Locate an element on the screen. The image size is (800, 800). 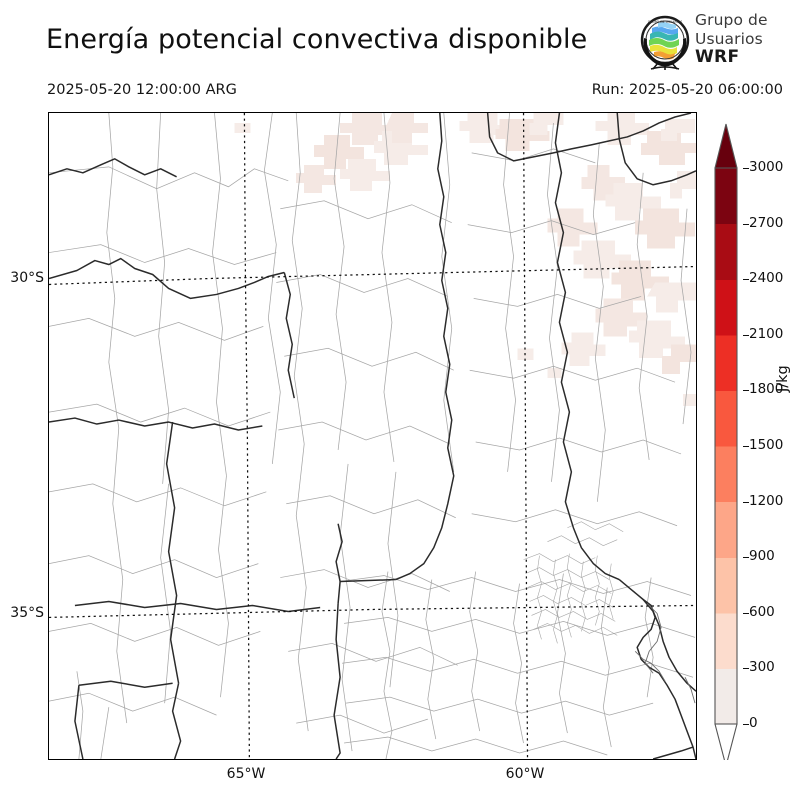
logo-text-block: Grupo de Usuarios WRF is located at coordinates (747, 39).